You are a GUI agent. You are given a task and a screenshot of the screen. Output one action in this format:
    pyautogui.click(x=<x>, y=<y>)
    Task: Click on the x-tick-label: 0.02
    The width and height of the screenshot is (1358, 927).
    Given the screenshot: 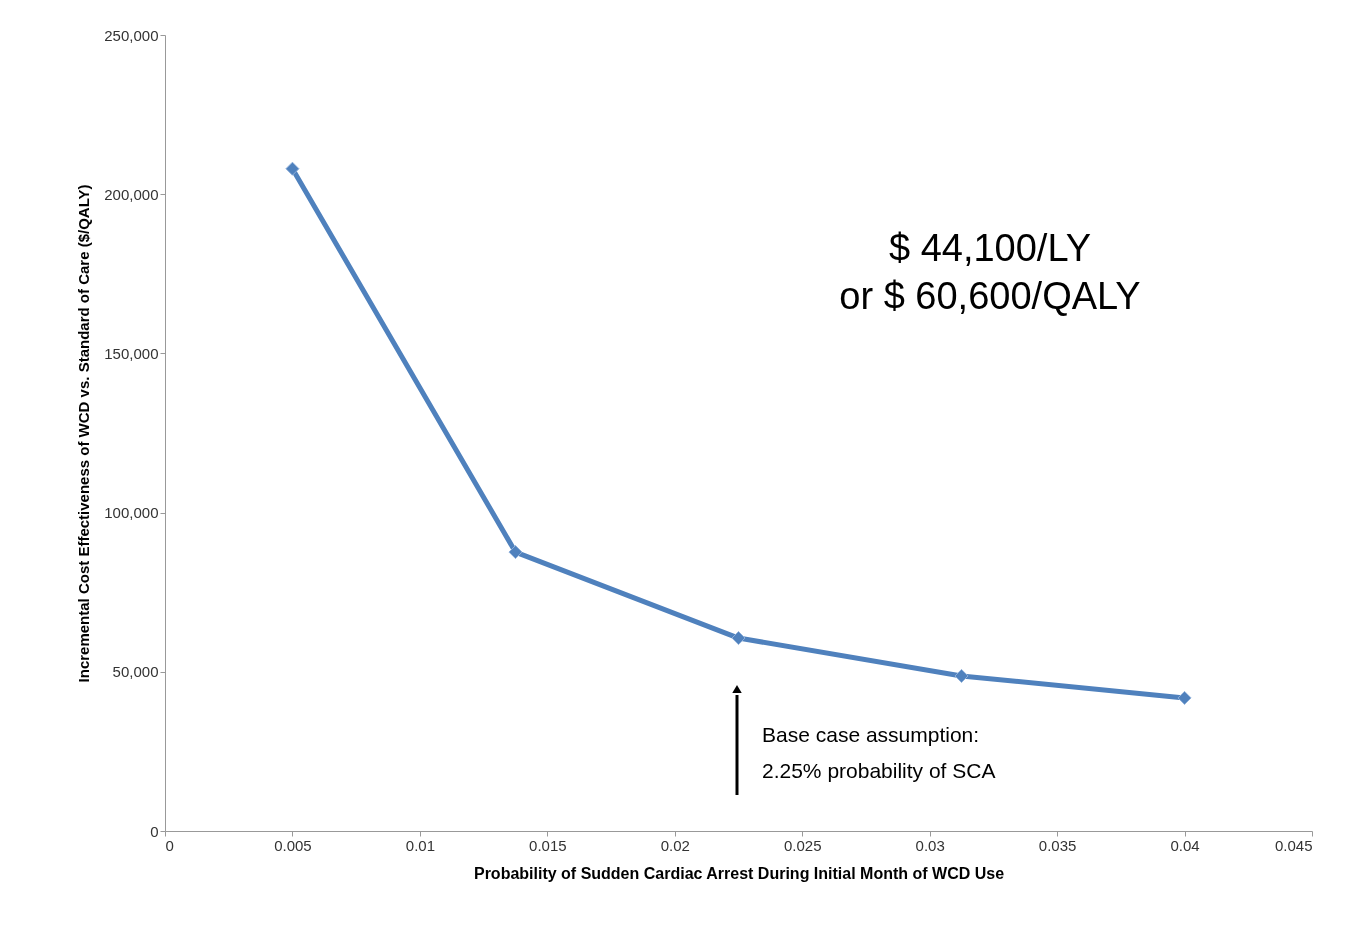 What is the action you would take?
    pyautogui.click(x=675, y=845)
    